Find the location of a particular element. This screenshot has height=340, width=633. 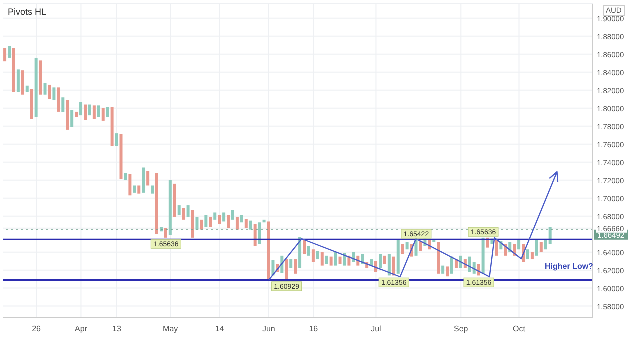

x-tick-label: 16 is located at coordinates (314, 329).